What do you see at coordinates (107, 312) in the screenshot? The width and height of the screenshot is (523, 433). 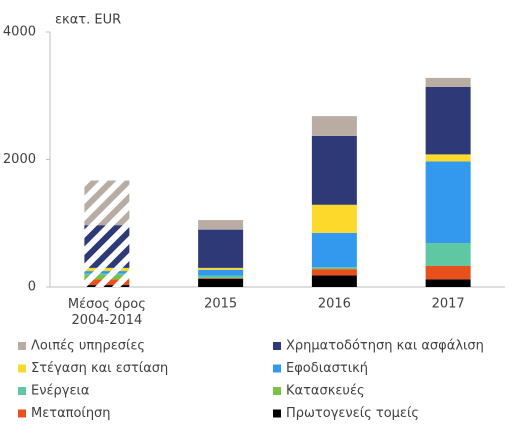 I see `x-tick-label: Μέσος όρος 2004-2014` at bounding box center [107, 312].